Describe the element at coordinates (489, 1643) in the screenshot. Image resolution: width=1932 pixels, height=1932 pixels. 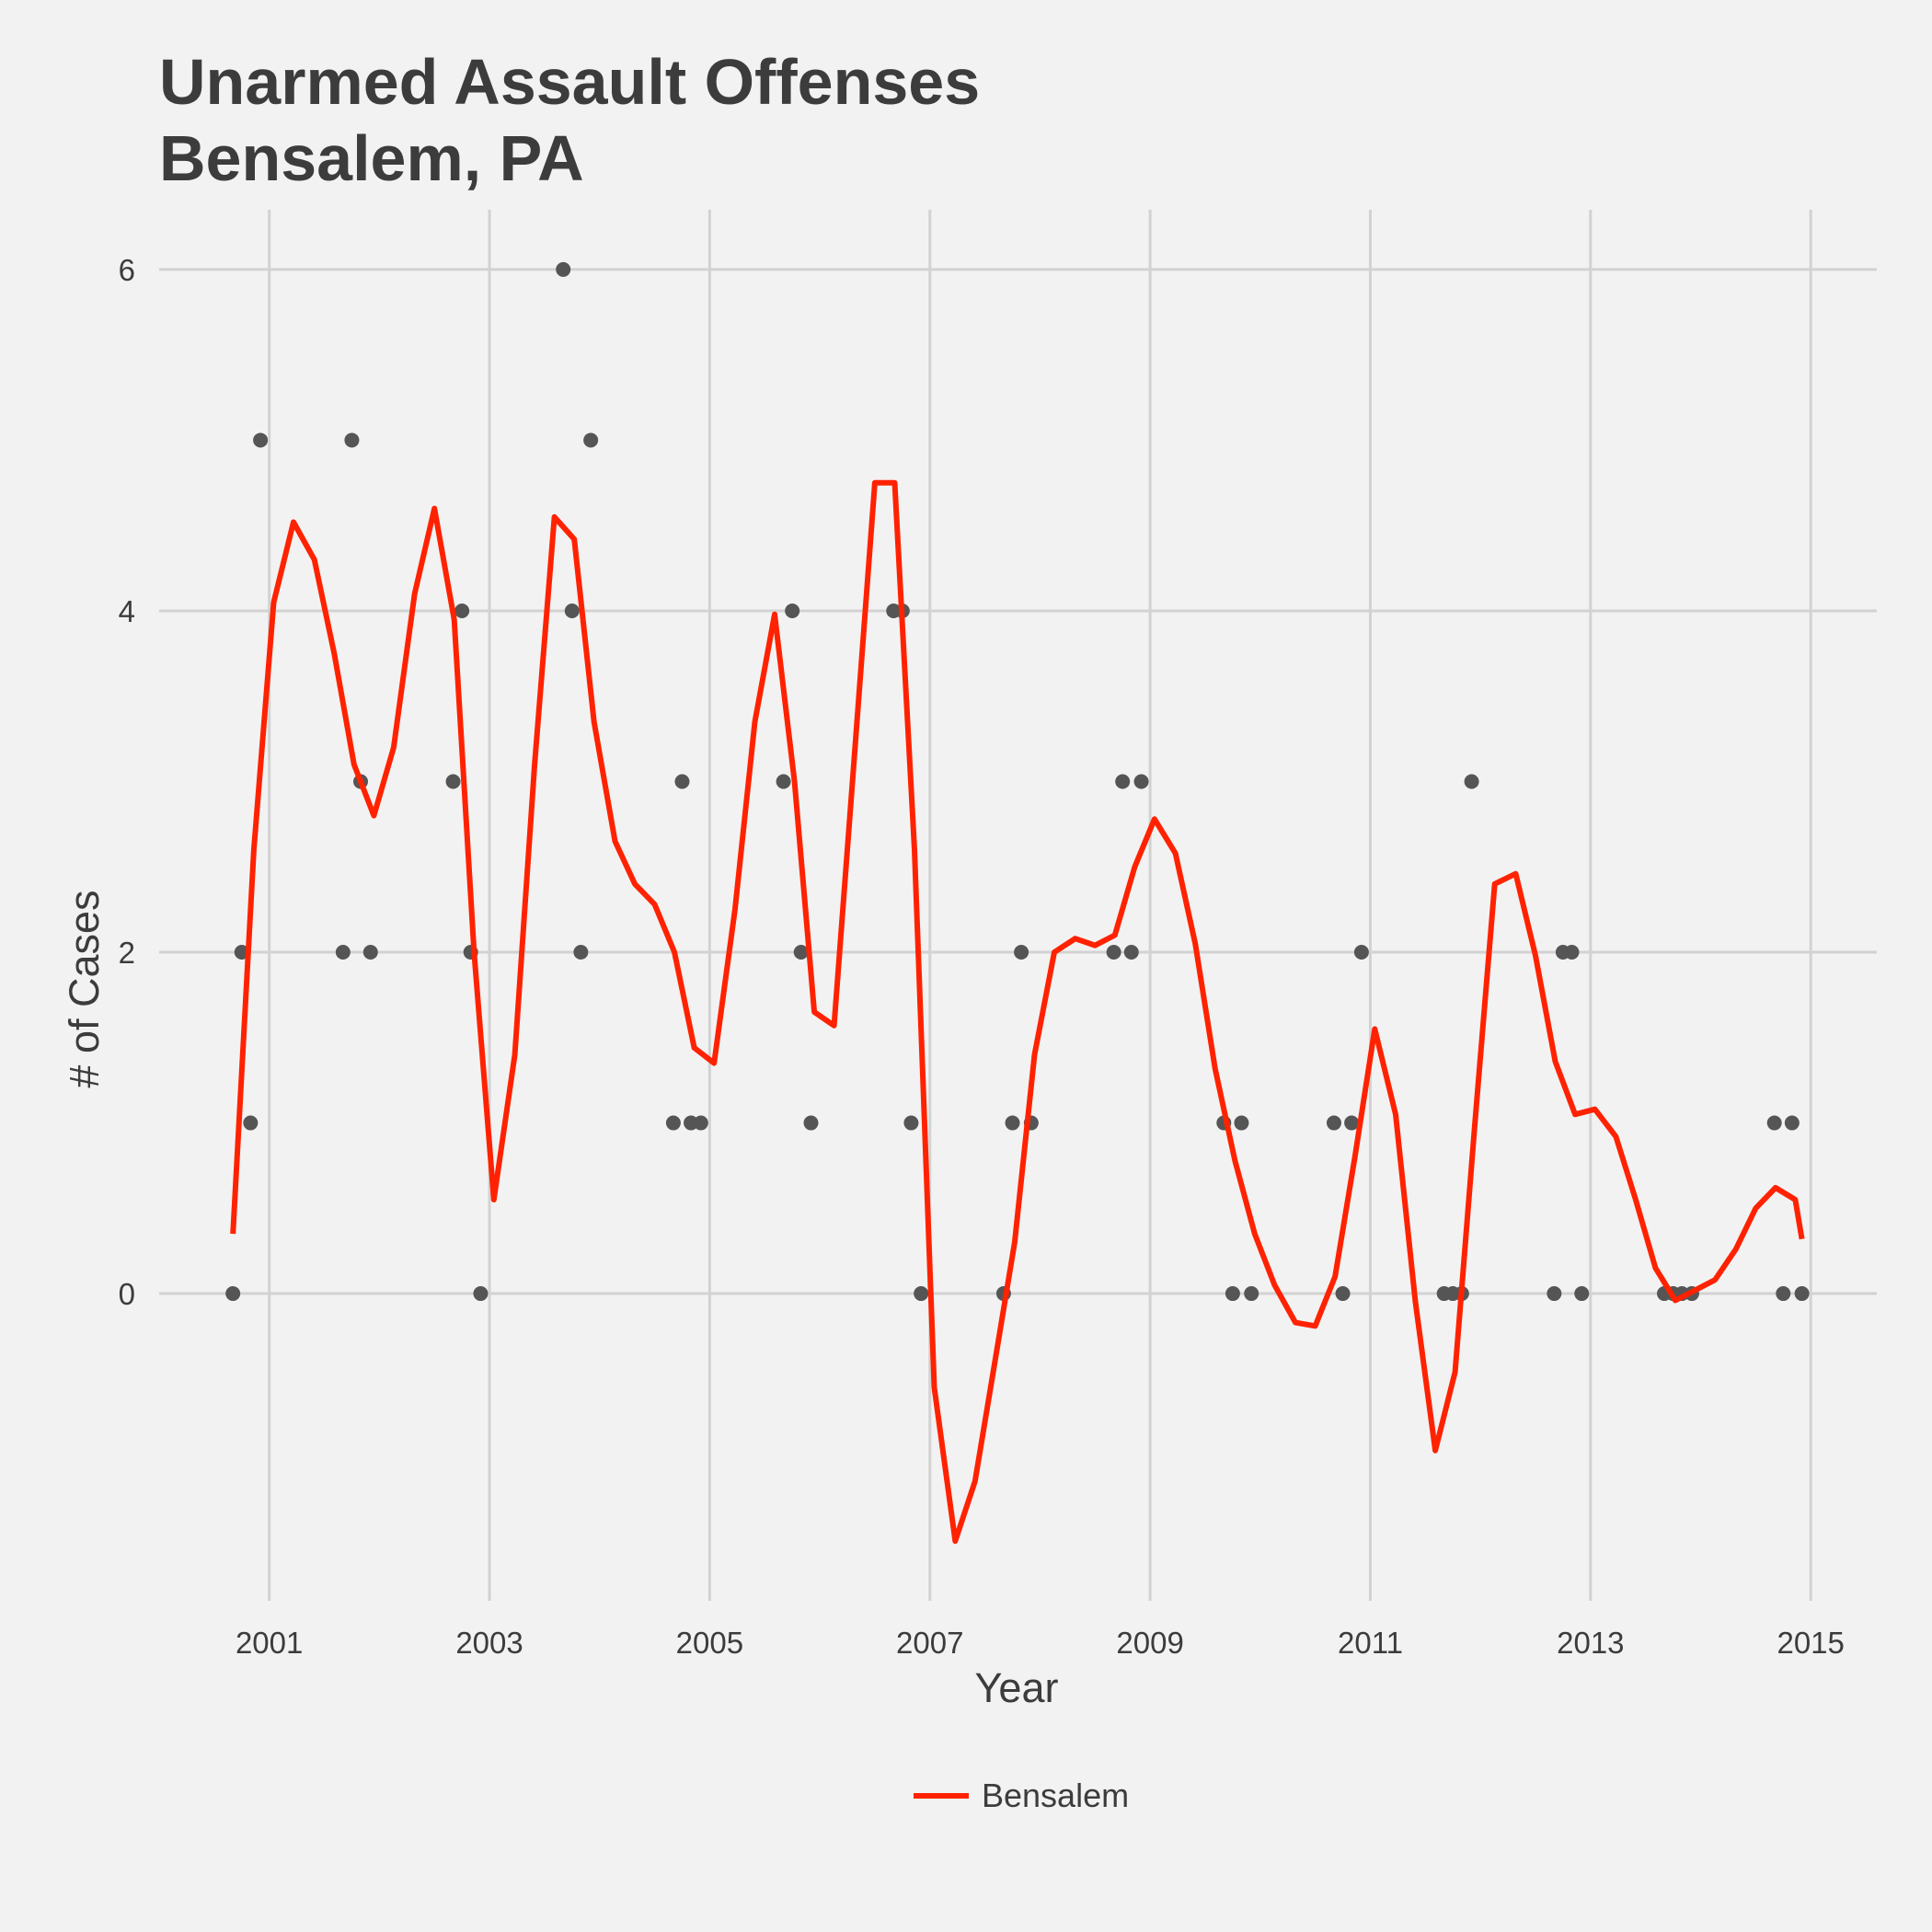
I see `x-tick-label-2003: 2003` at that location.